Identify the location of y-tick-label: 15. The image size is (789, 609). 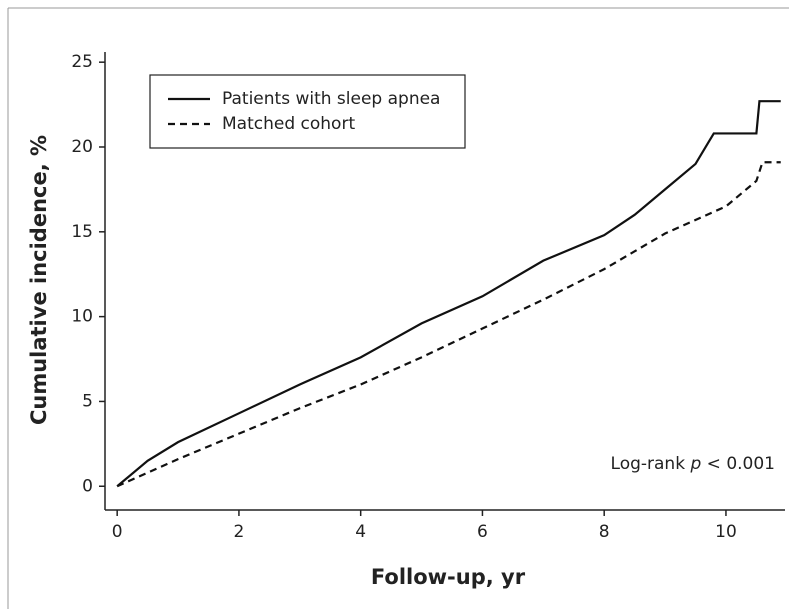
(82, 232).